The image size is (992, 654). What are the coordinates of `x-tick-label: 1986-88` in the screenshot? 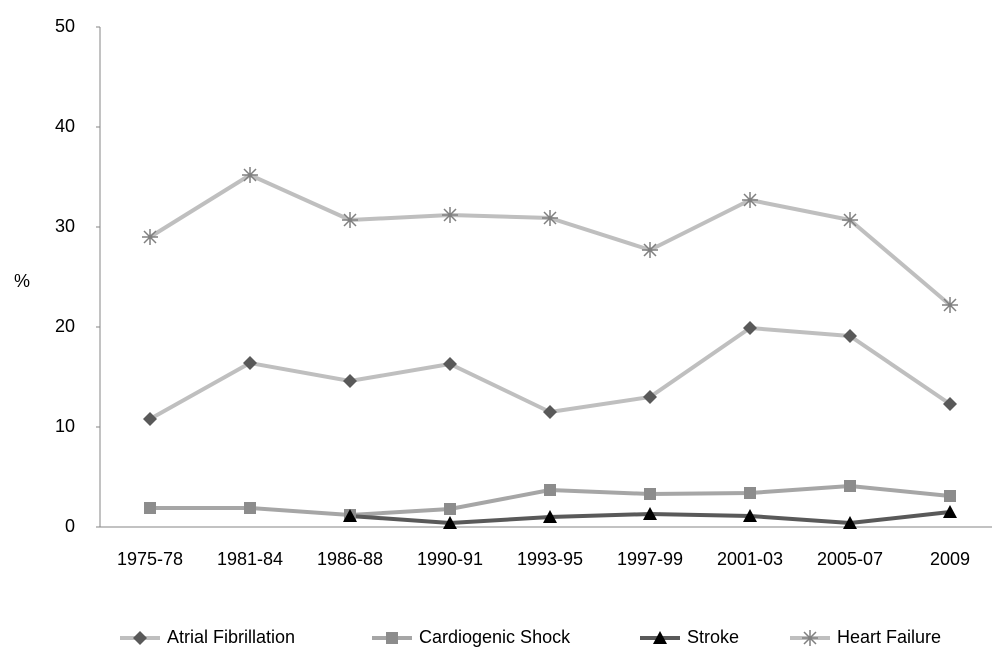 It's located at (350, 559).